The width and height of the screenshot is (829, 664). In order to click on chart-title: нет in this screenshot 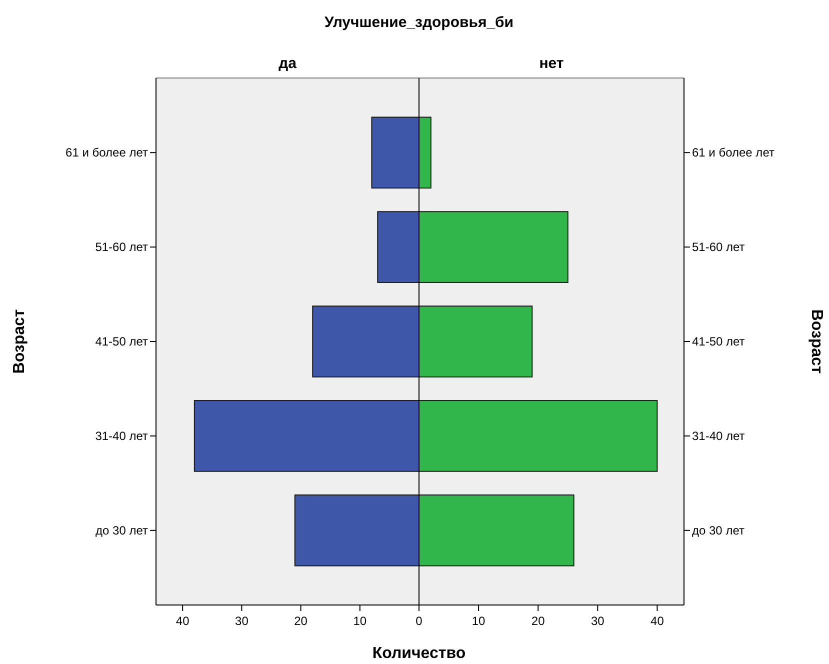, I will do `click(551, 63)`.